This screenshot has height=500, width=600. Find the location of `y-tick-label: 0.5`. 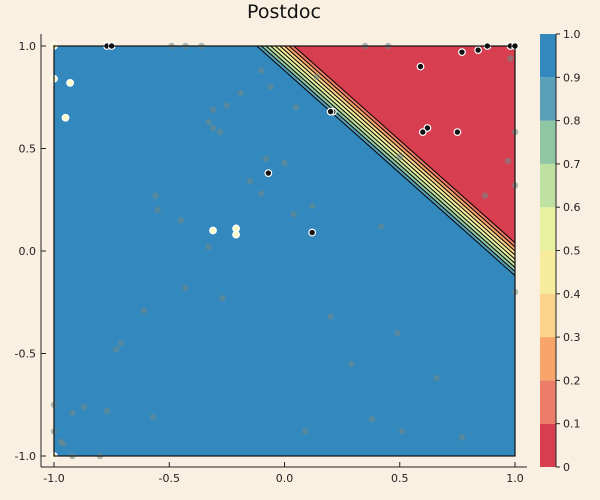

y-tick-label: 0.5 is located at coordinates (28, 149).